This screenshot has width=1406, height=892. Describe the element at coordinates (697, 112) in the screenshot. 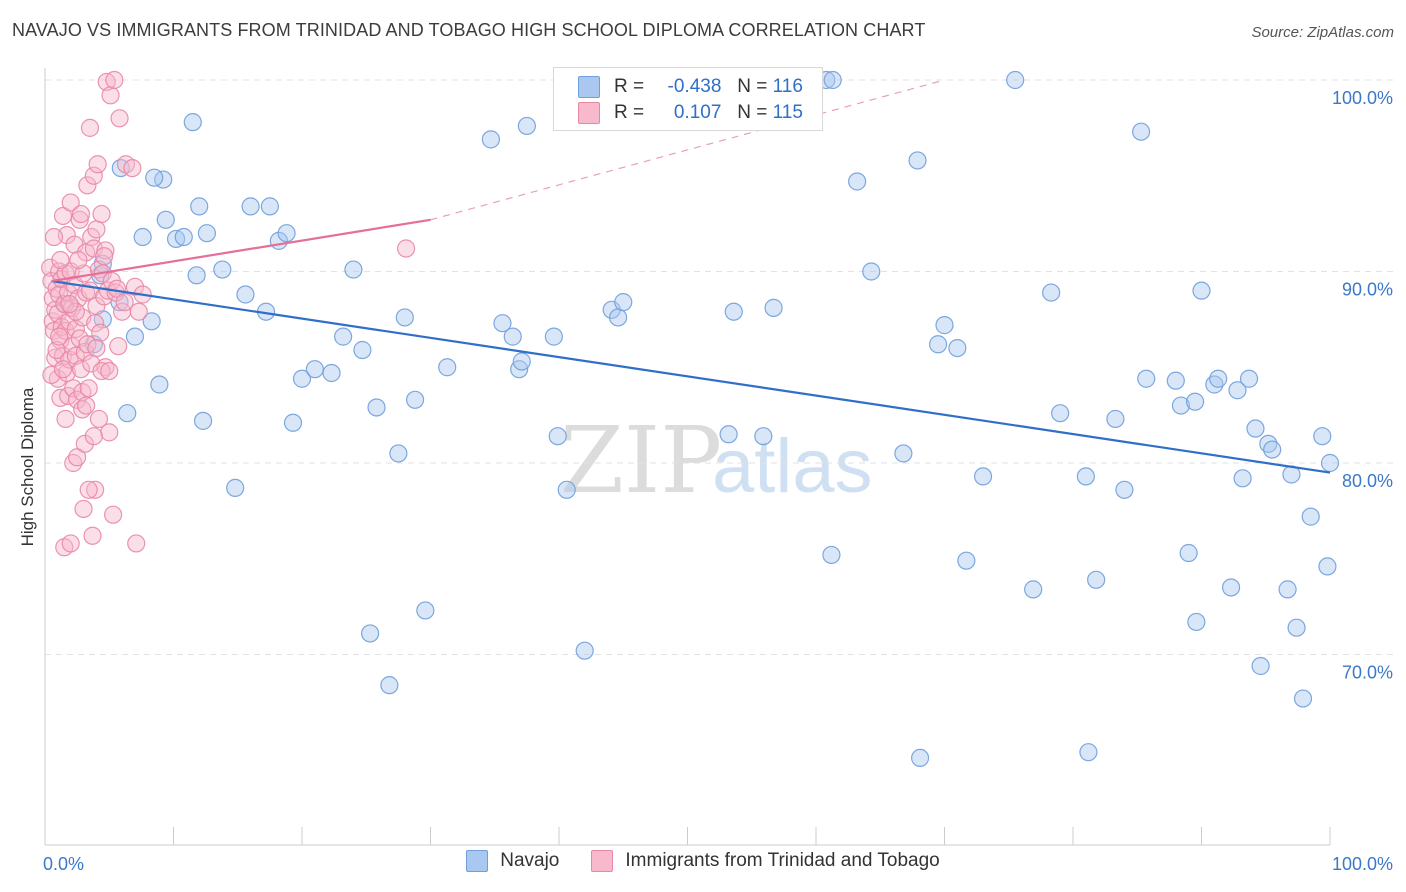

I see `legend-r-value: 0.107` at that location.